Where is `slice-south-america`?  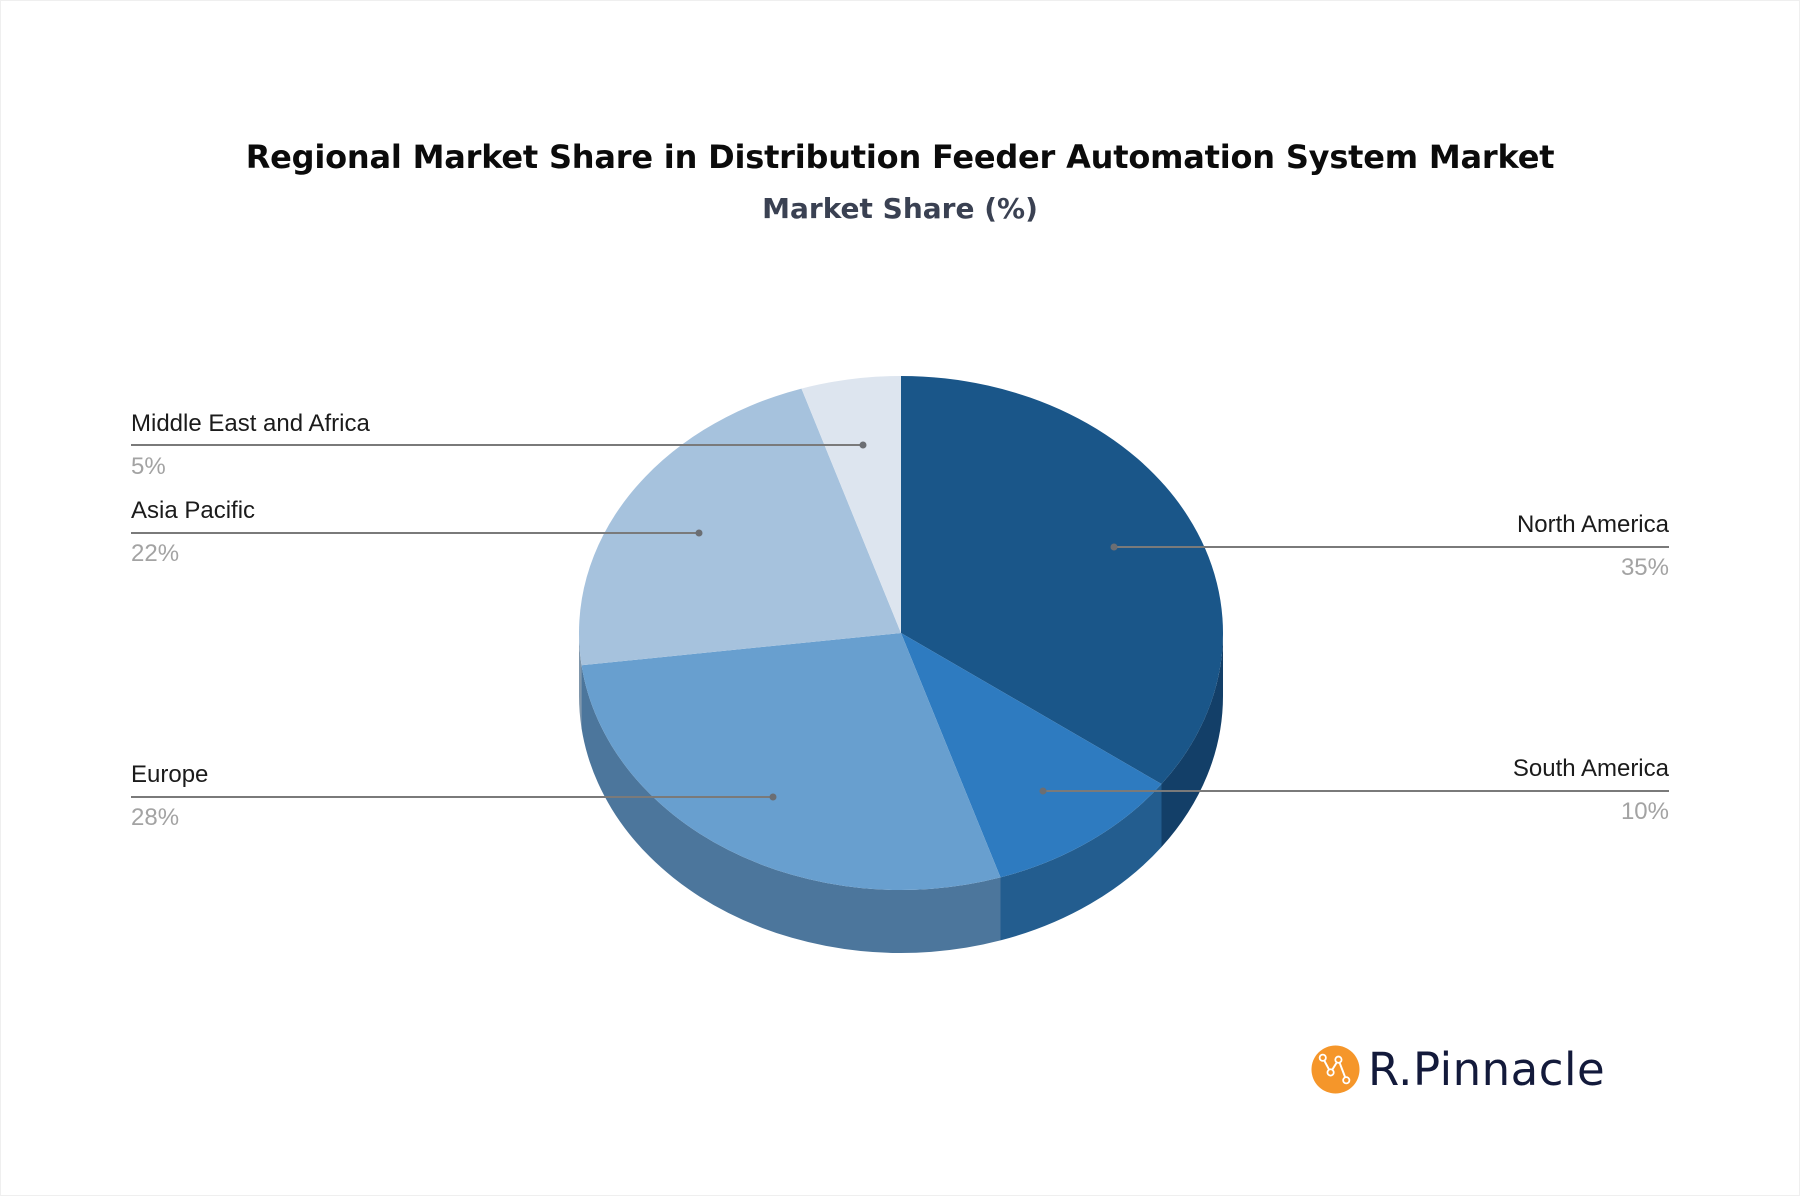
slice-south-america is located at coordinates (1031, 755).